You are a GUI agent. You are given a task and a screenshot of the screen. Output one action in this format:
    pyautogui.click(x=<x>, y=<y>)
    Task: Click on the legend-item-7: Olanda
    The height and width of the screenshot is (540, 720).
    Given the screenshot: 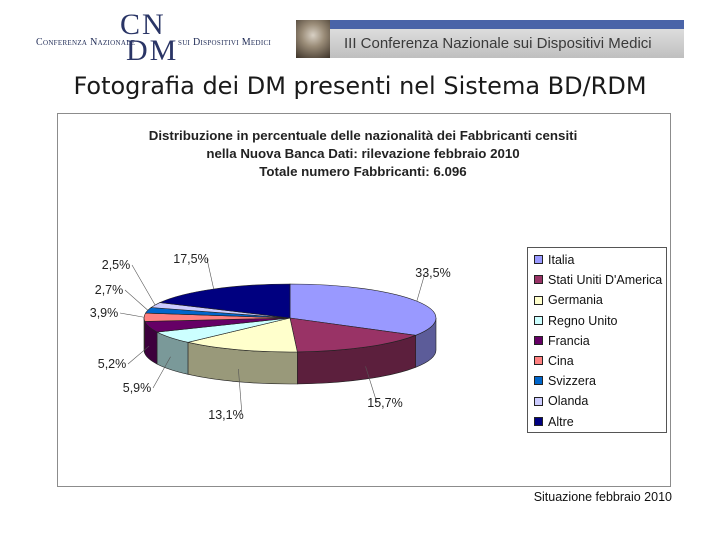 What is the action you would take?
    pyautogui.click(x=561, y=403)
    